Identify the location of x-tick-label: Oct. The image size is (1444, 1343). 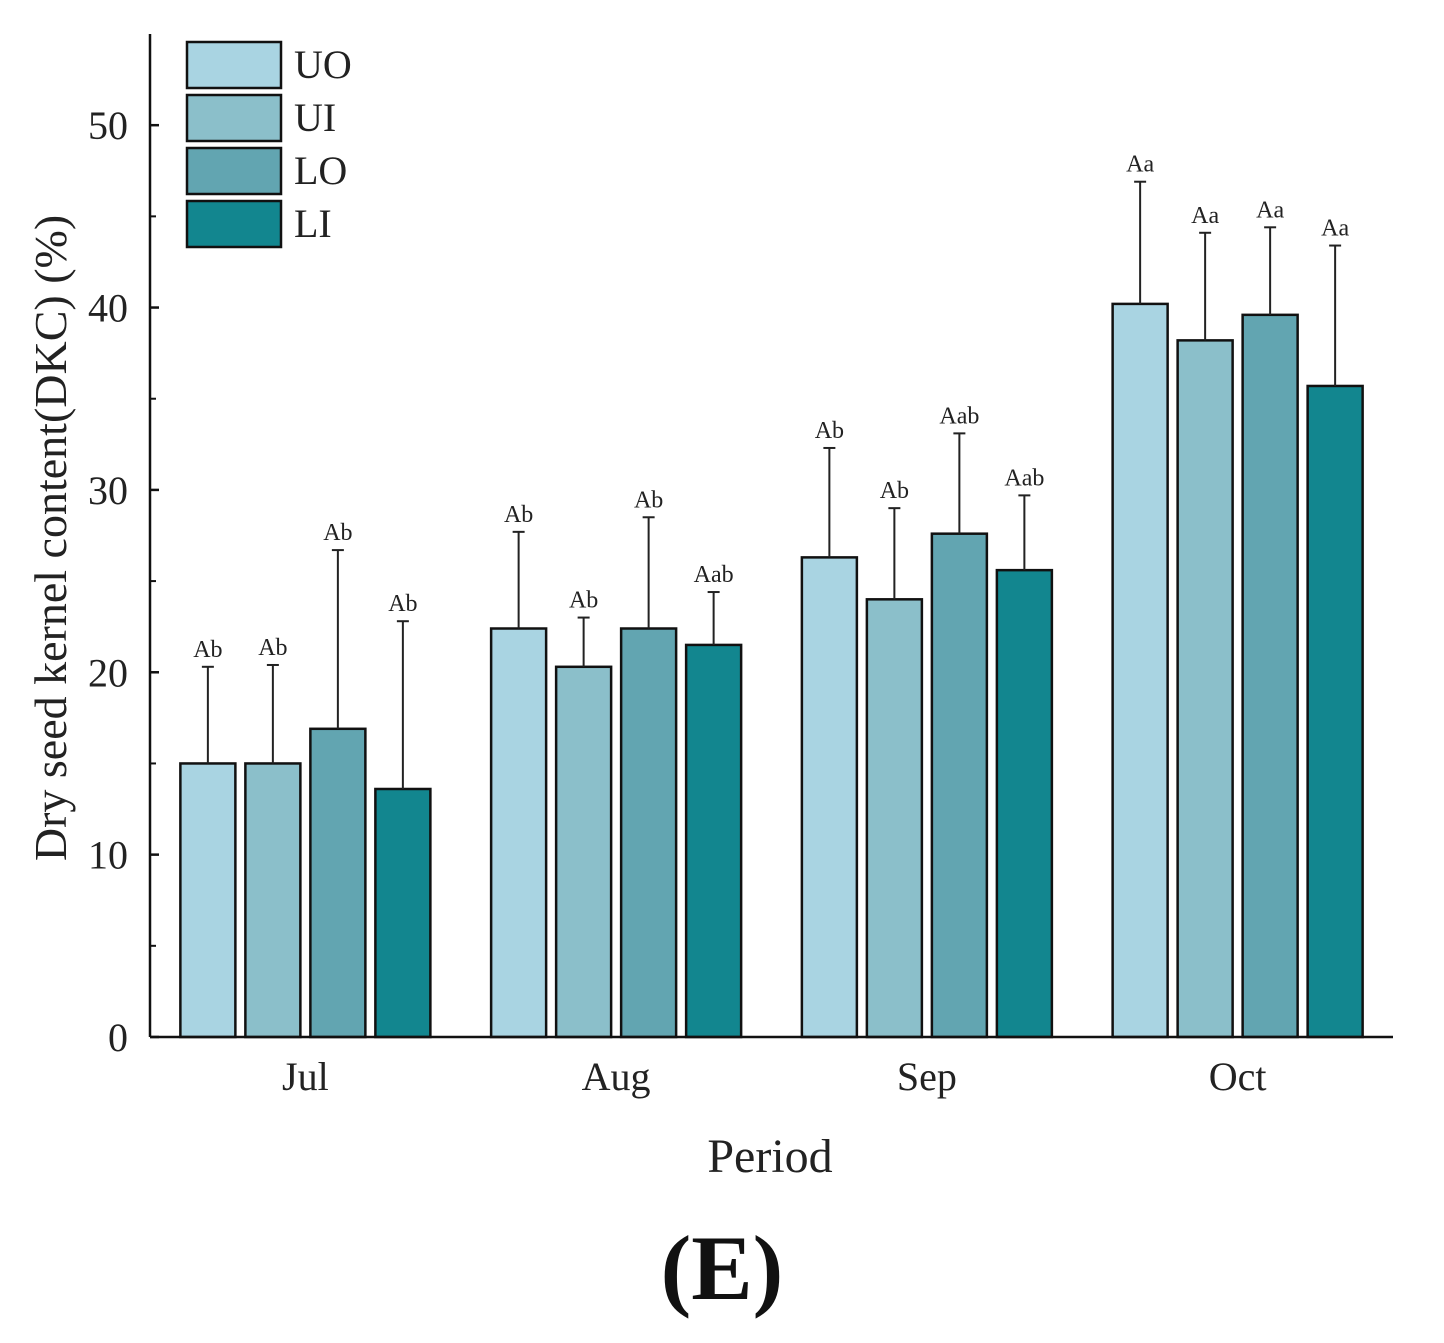
(1238, 1076).